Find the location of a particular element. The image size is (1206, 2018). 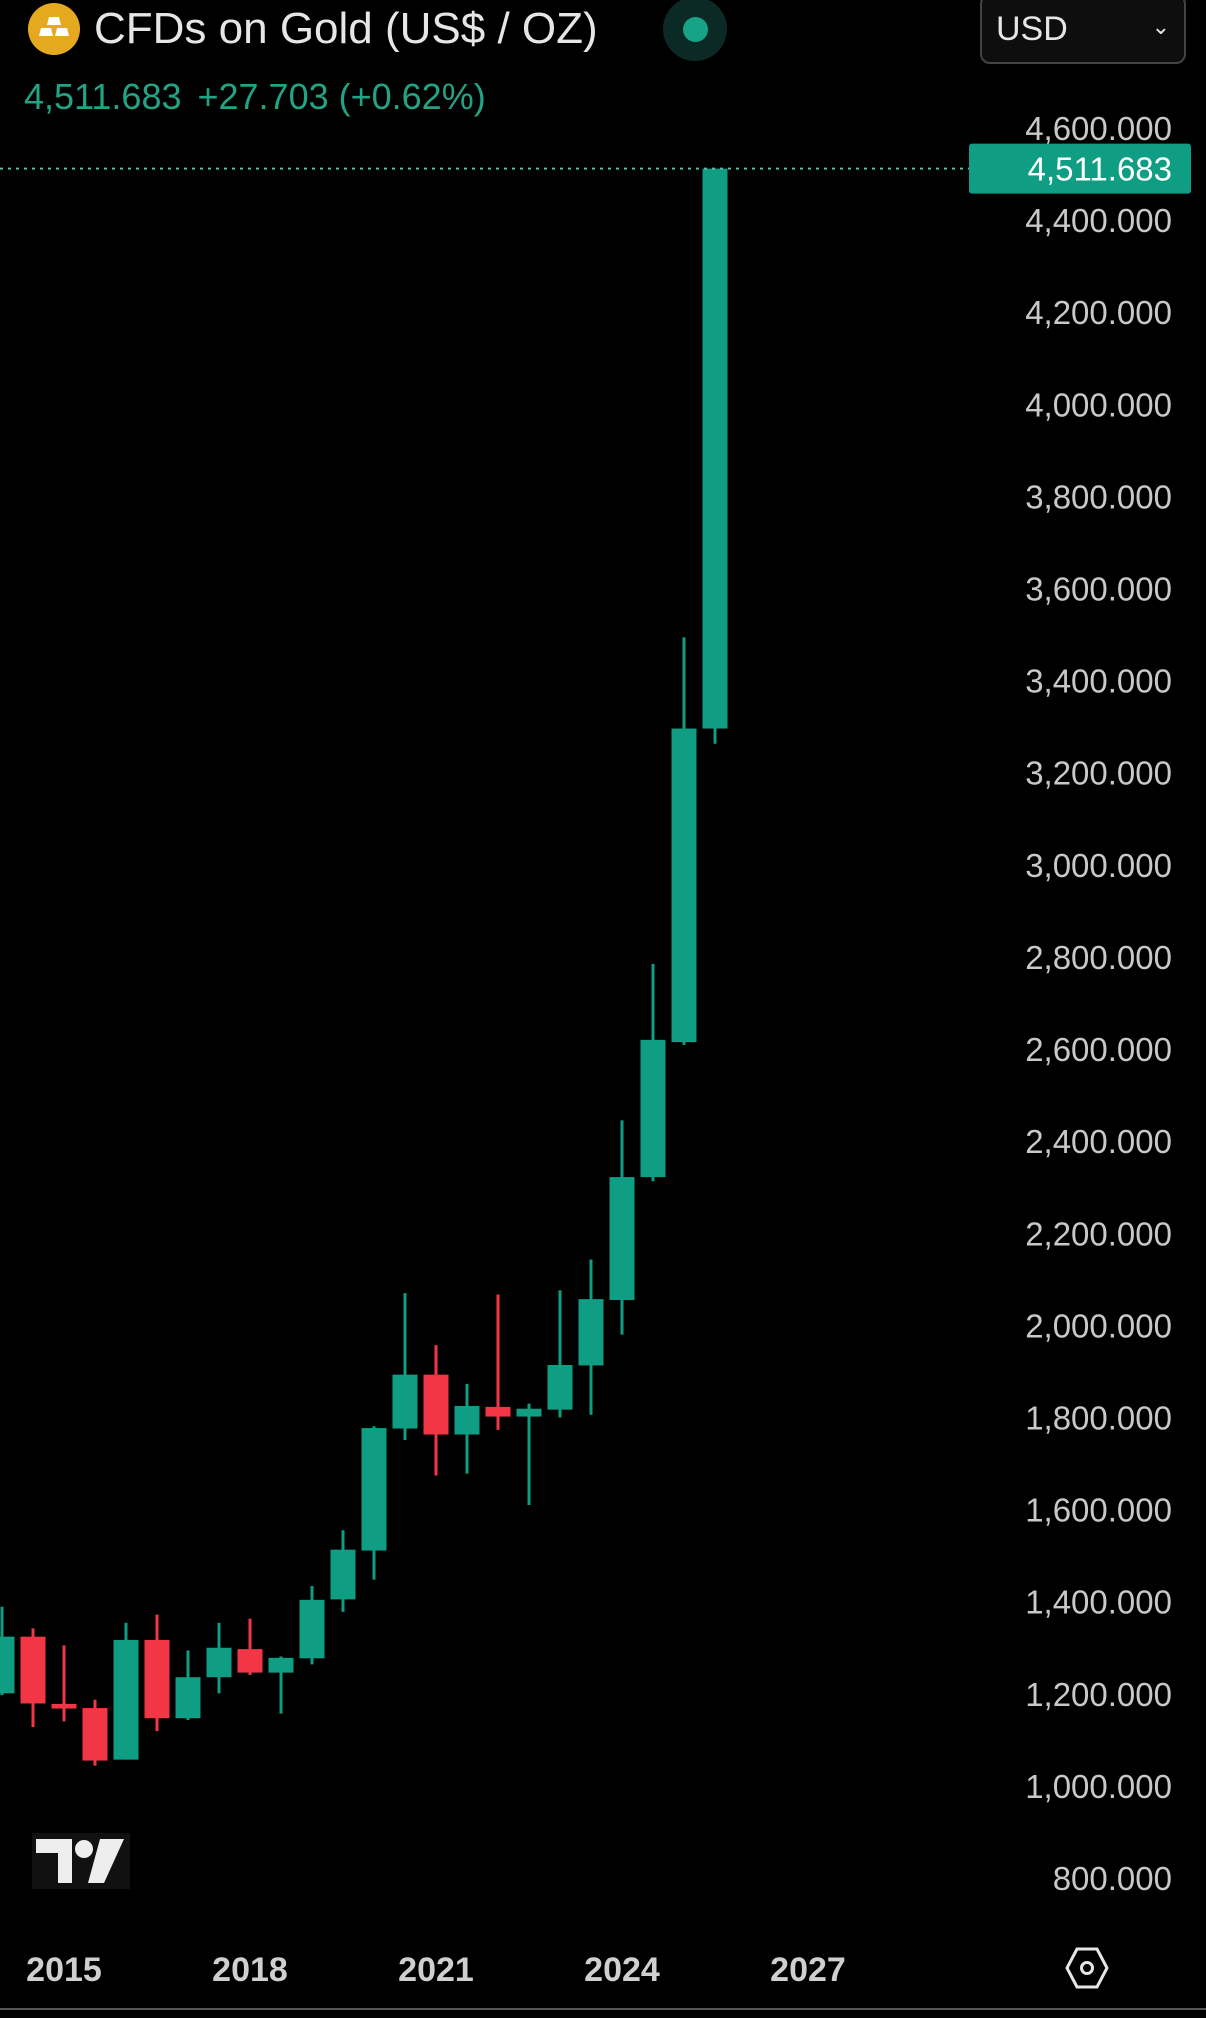

settings-icon is located at coordinates (1087, 1968).